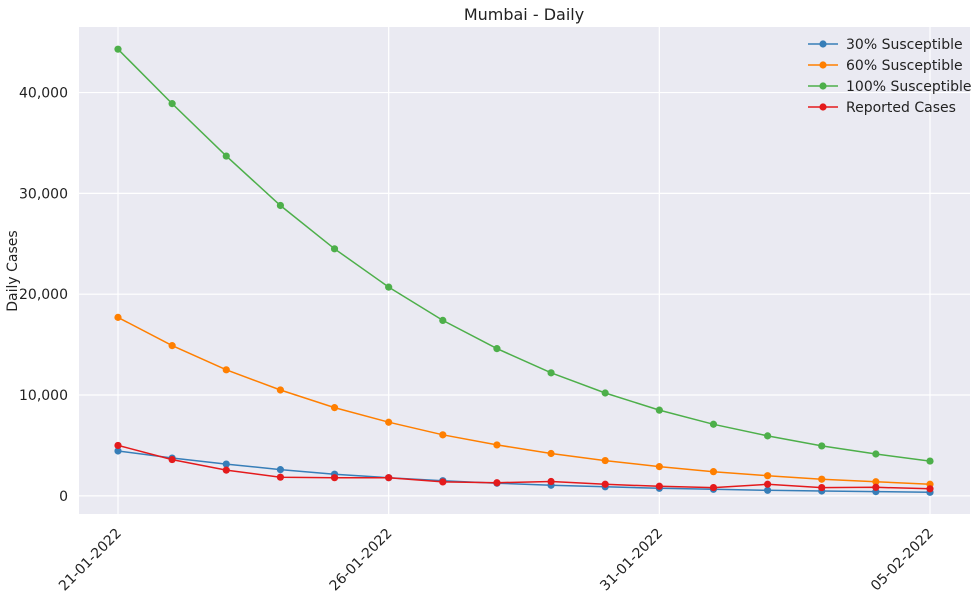 The height and width of the screenshot is (591, 977). Describe the element at coordinates (361, 558) in the screenshot. I see `x-tick-label: 26-01-2022` at that location.